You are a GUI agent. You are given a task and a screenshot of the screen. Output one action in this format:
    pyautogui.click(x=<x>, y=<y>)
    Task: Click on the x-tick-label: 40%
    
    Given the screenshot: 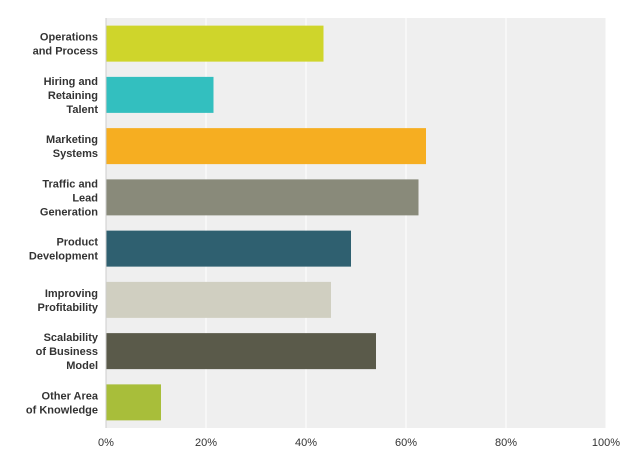 What is the action you would take?
    pyautogui.click(x=306, y=443)
    